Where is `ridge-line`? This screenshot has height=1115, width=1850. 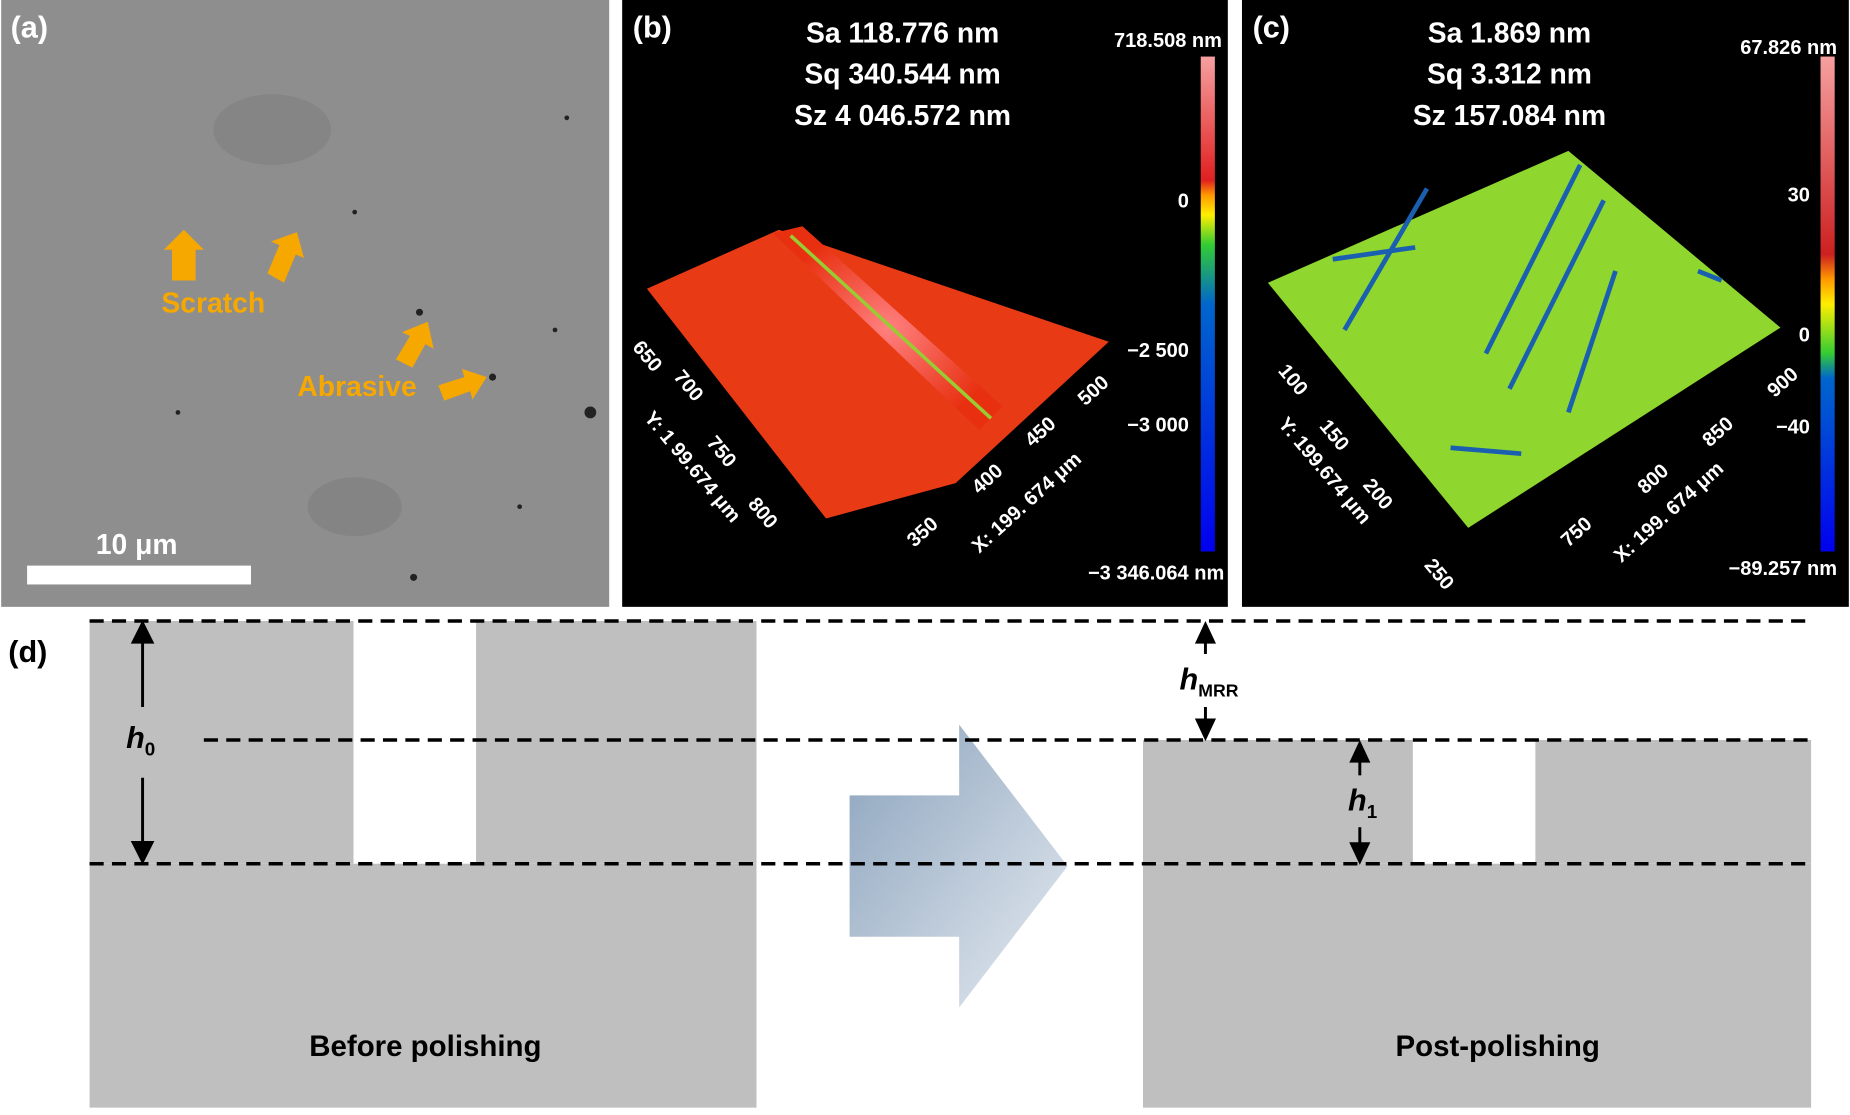
ridge-line is located at coordinates (891, 327).